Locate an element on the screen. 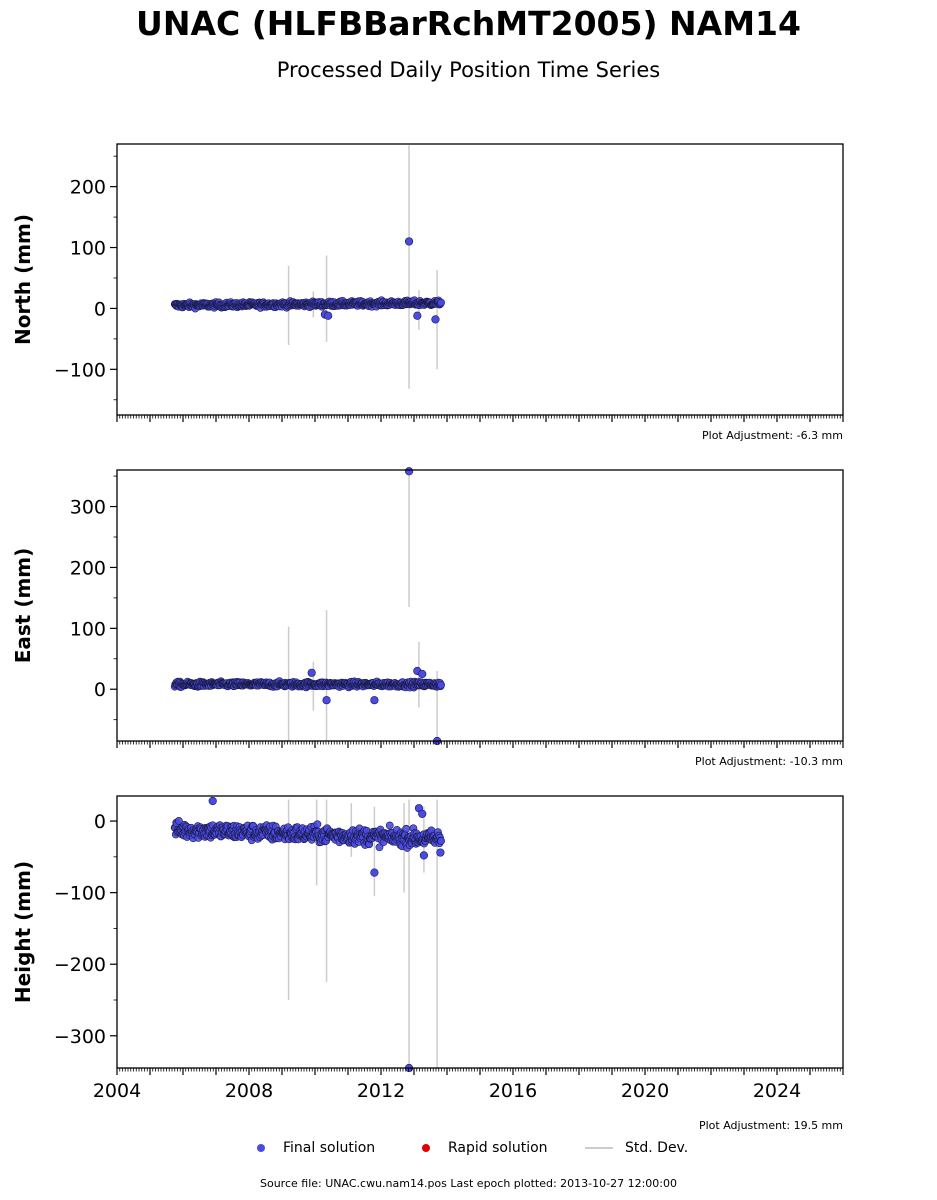  x-tick-label: 2004 is located at coordinates (117, 1091).